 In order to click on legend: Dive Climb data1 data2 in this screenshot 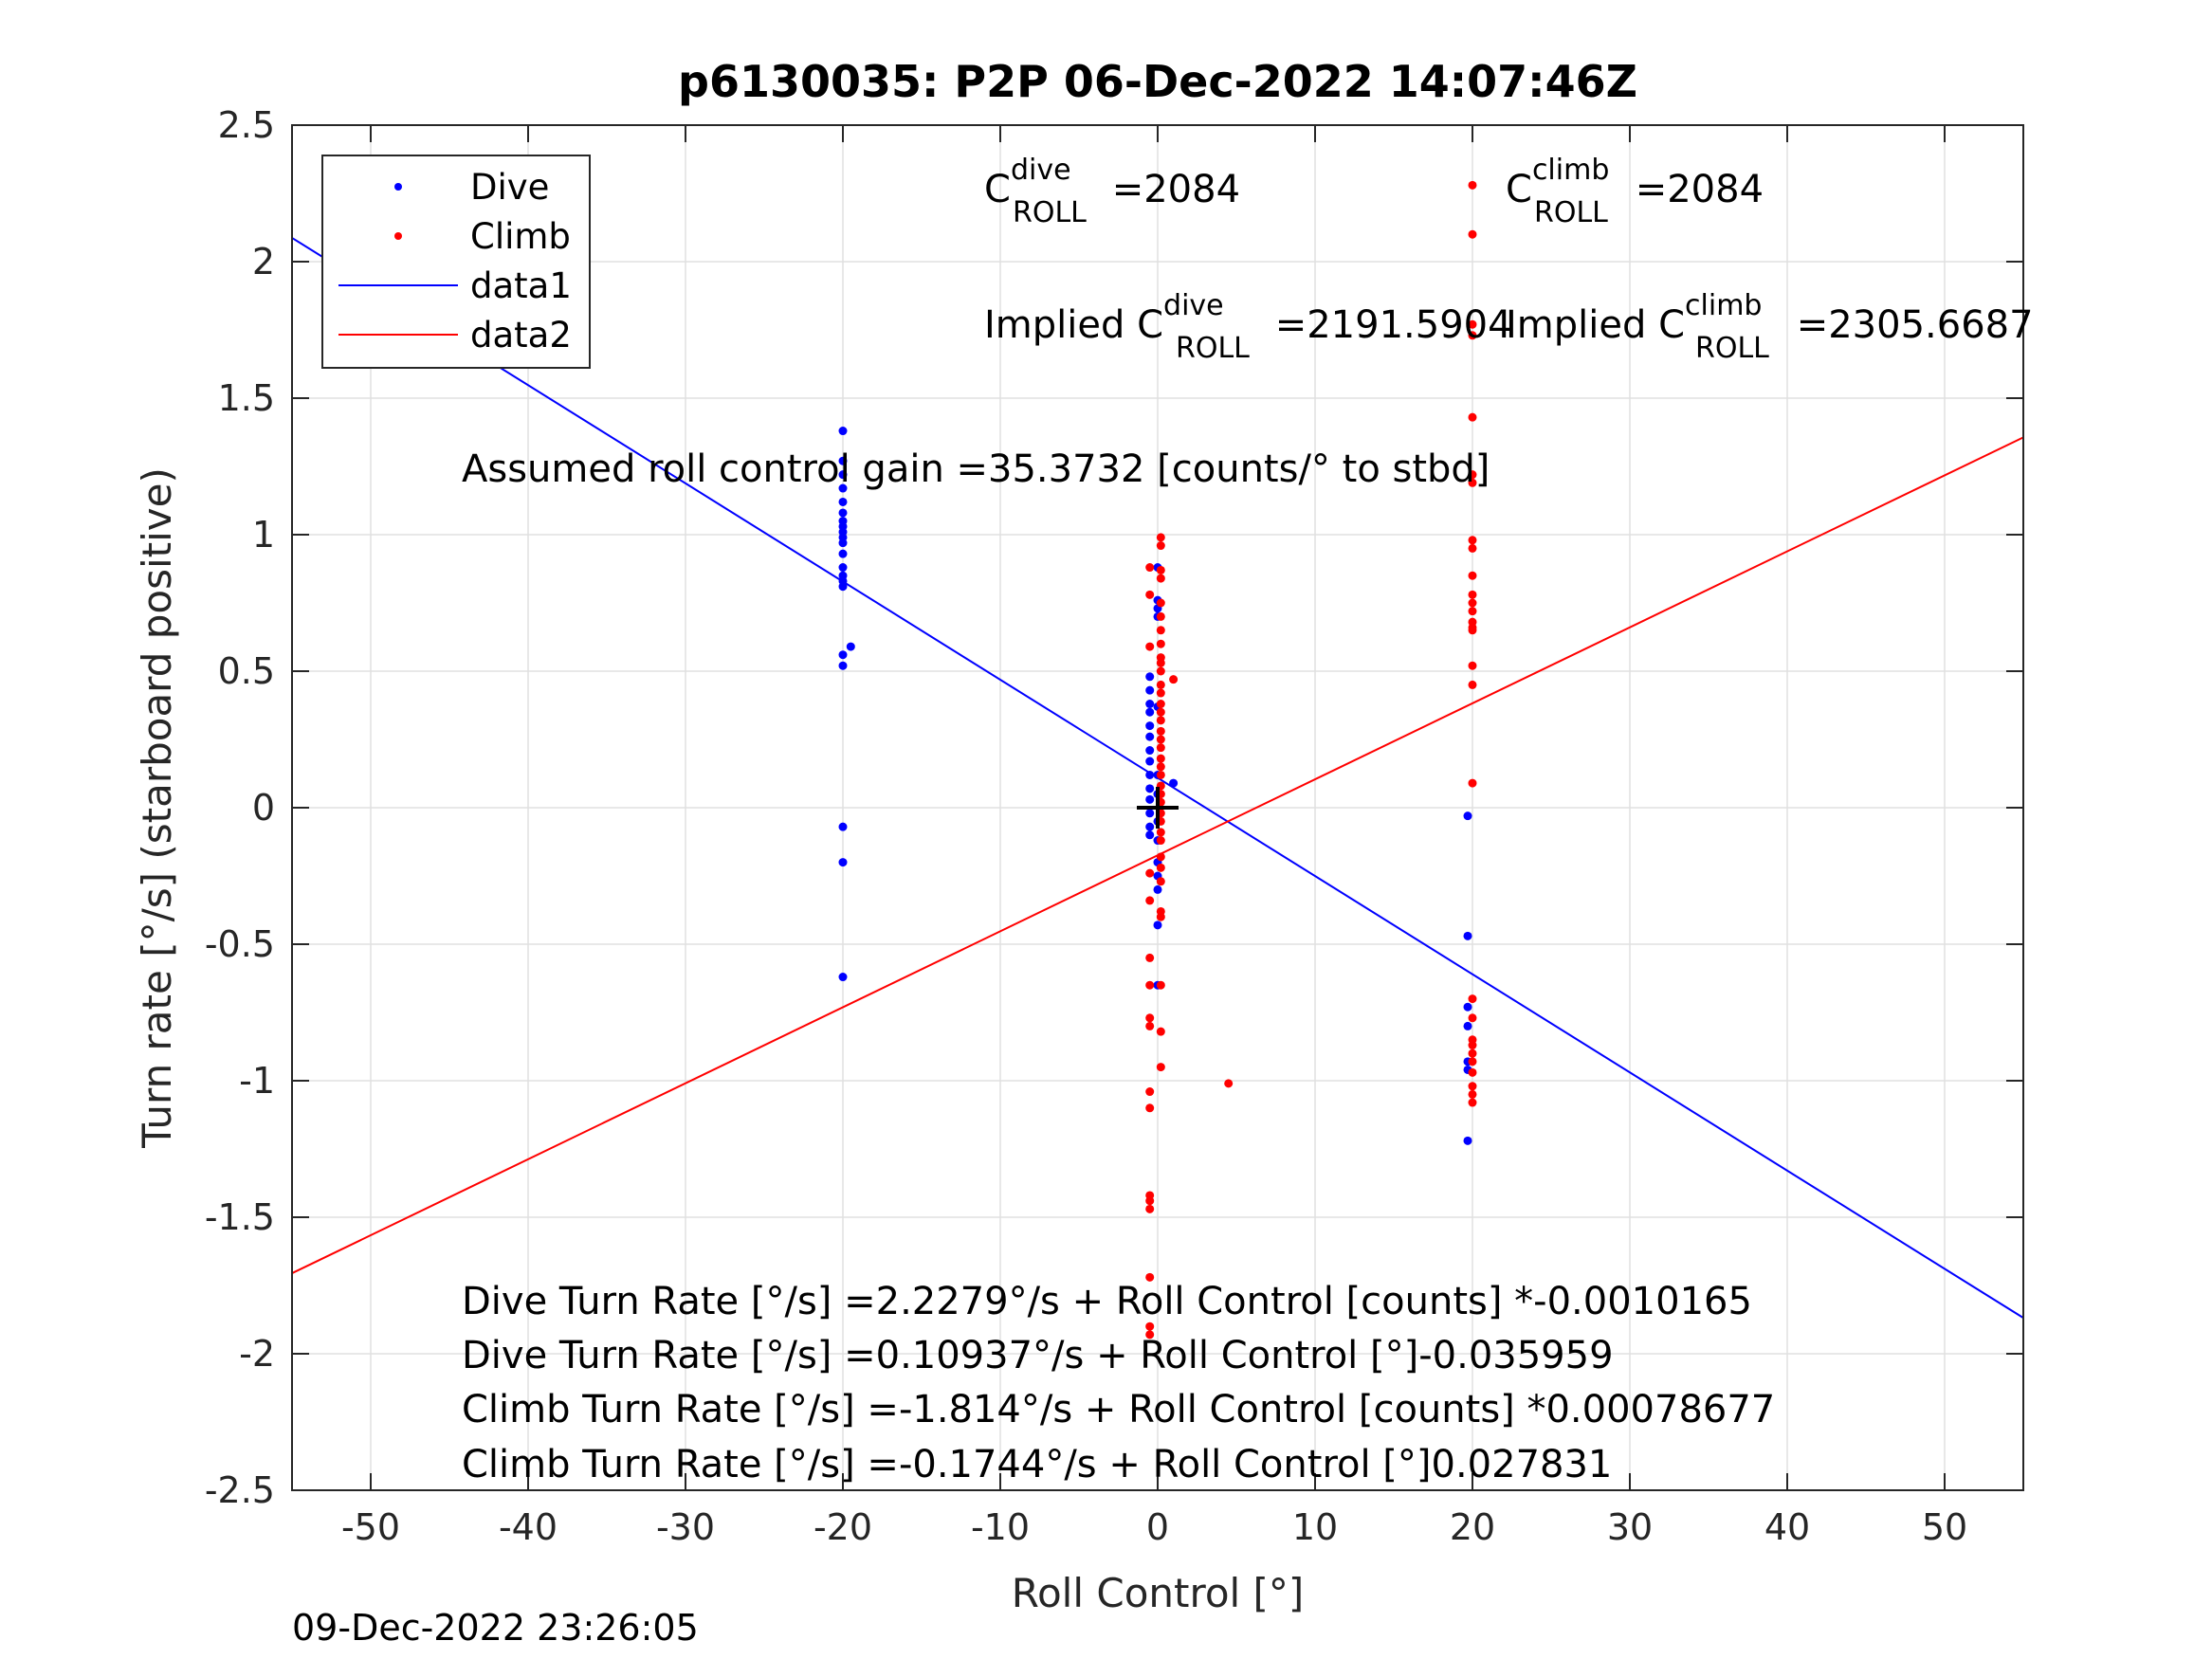, I will do `click(456, 262)`.